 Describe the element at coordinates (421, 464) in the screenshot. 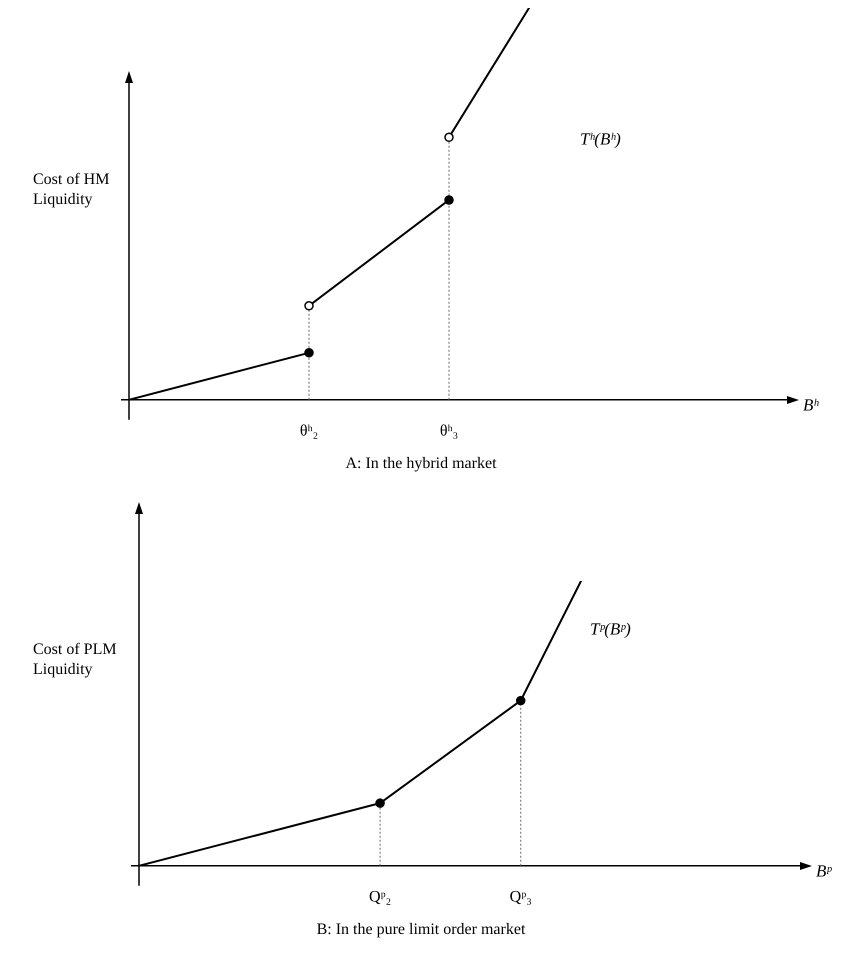

I see `text: A: In the hybrid market` at that location.